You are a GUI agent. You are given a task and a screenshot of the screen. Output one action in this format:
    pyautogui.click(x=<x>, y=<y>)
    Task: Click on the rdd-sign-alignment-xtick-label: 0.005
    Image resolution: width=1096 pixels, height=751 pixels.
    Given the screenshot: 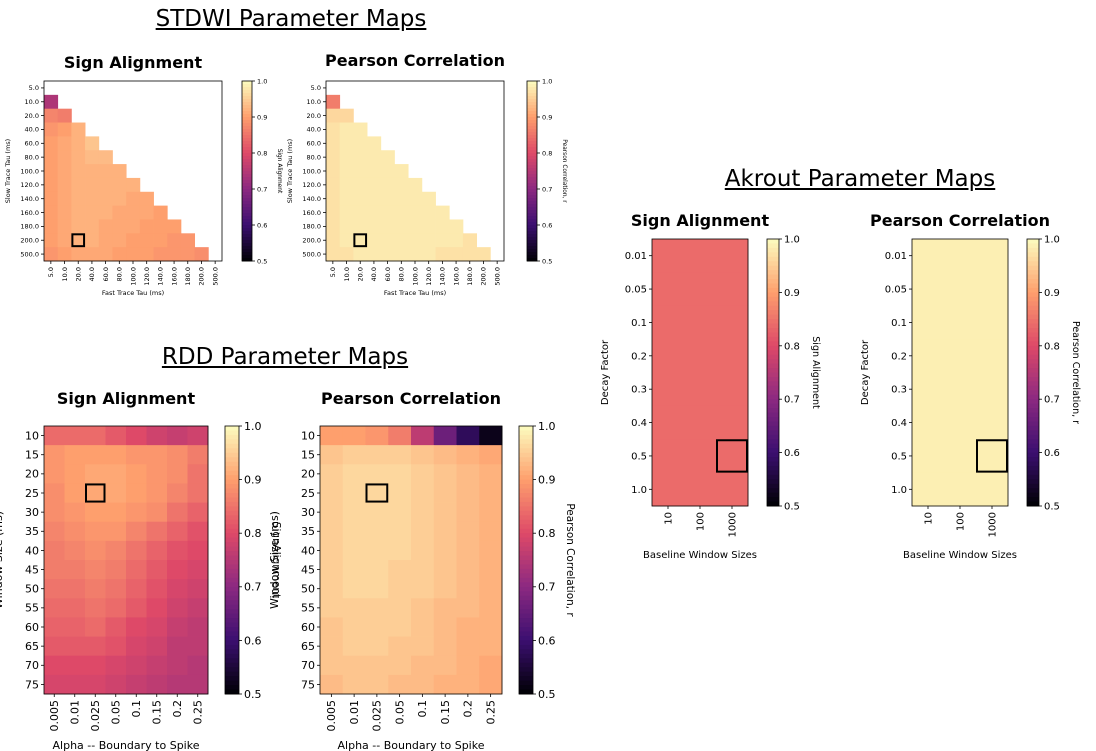 What is the action you would take?
    pyautogui.click(x=54, y=716)
    